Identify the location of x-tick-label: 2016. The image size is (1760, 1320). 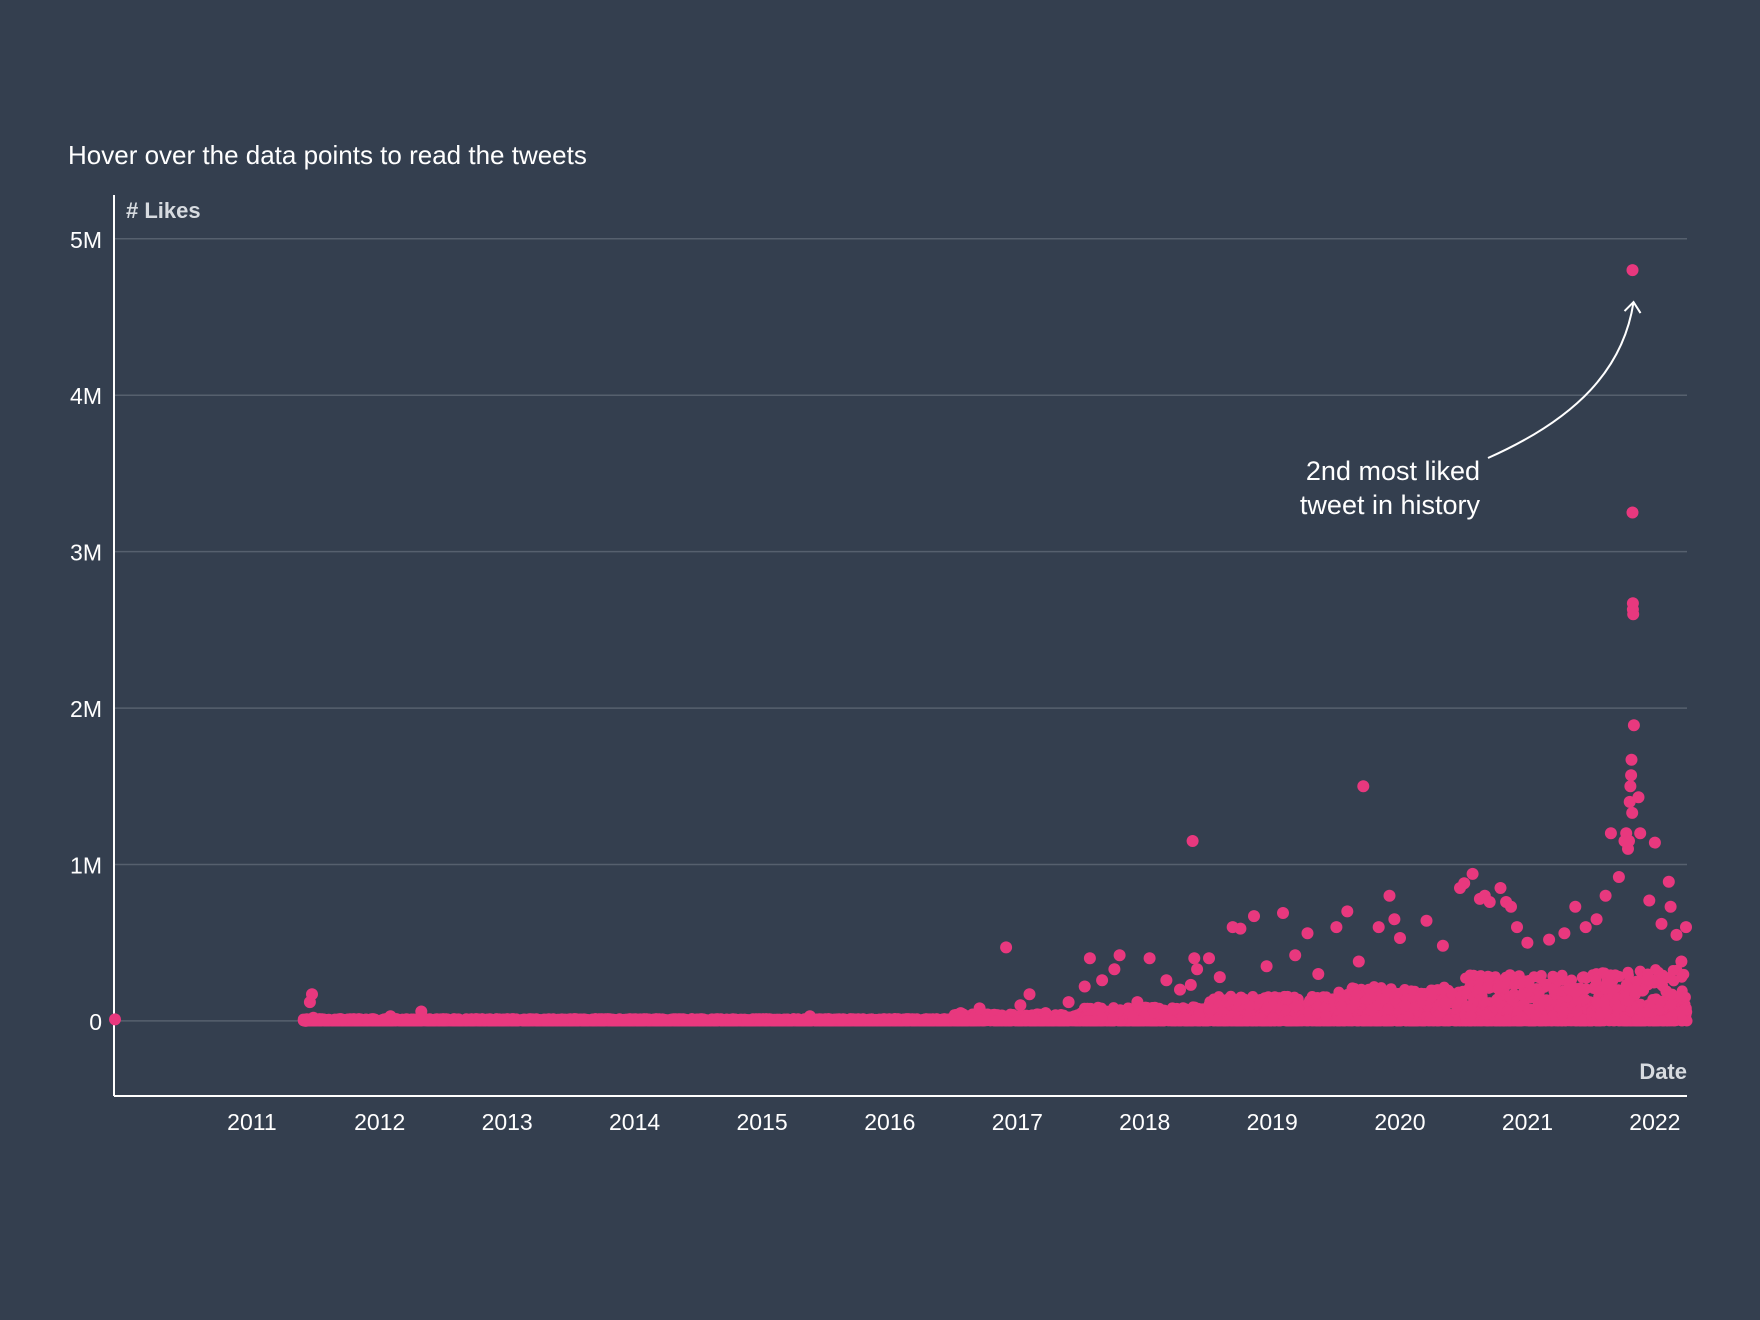
(889, 1122).